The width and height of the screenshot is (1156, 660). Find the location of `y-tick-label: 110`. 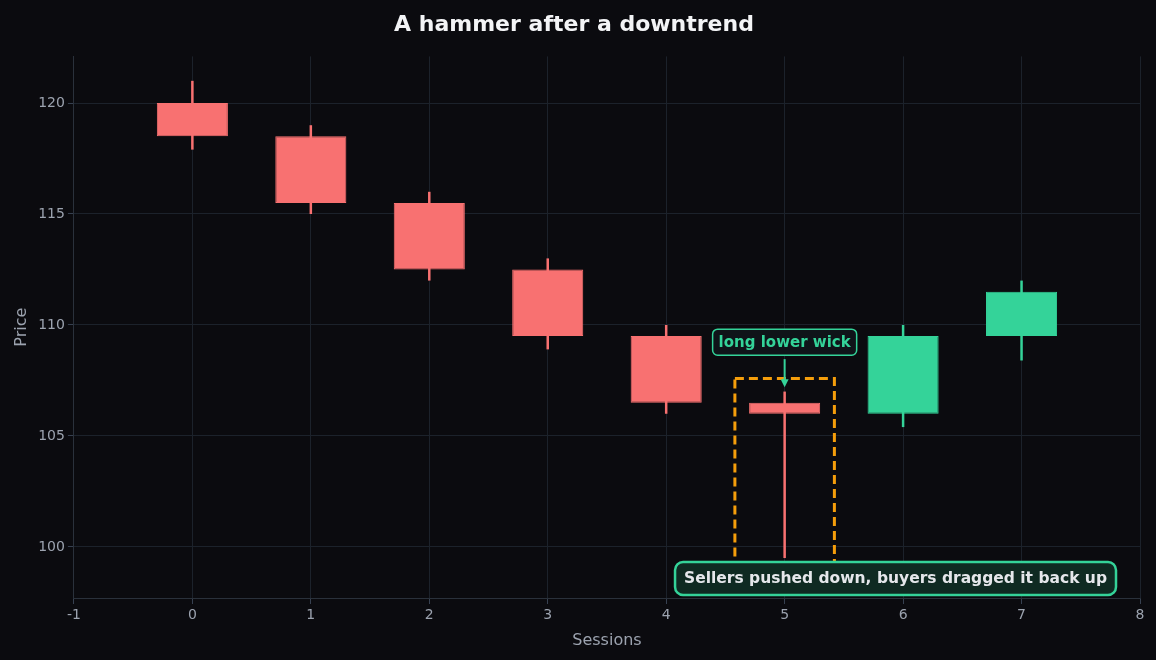

y-tick-label: 110 is located at coordinates (51, 323).